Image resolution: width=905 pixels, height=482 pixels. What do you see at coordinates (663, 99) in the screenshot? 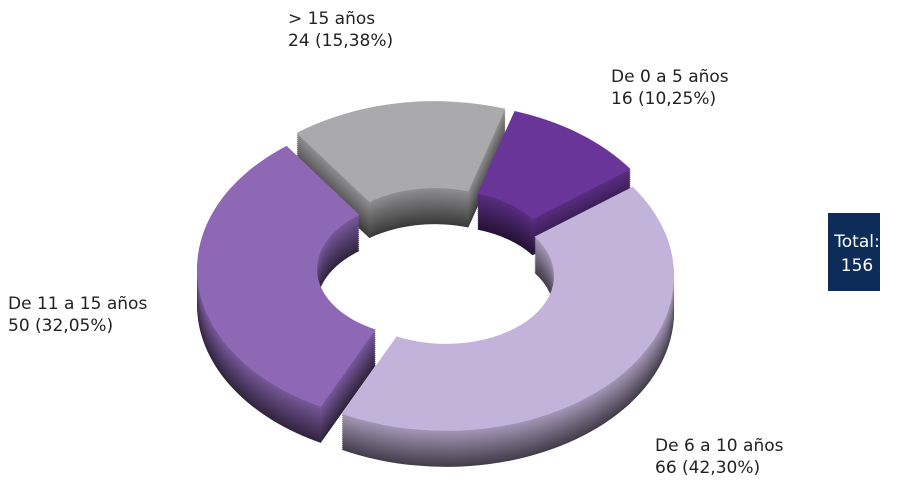
I see `slice-value-label: 16 (10,25%)` at bounding box center [663, 99].